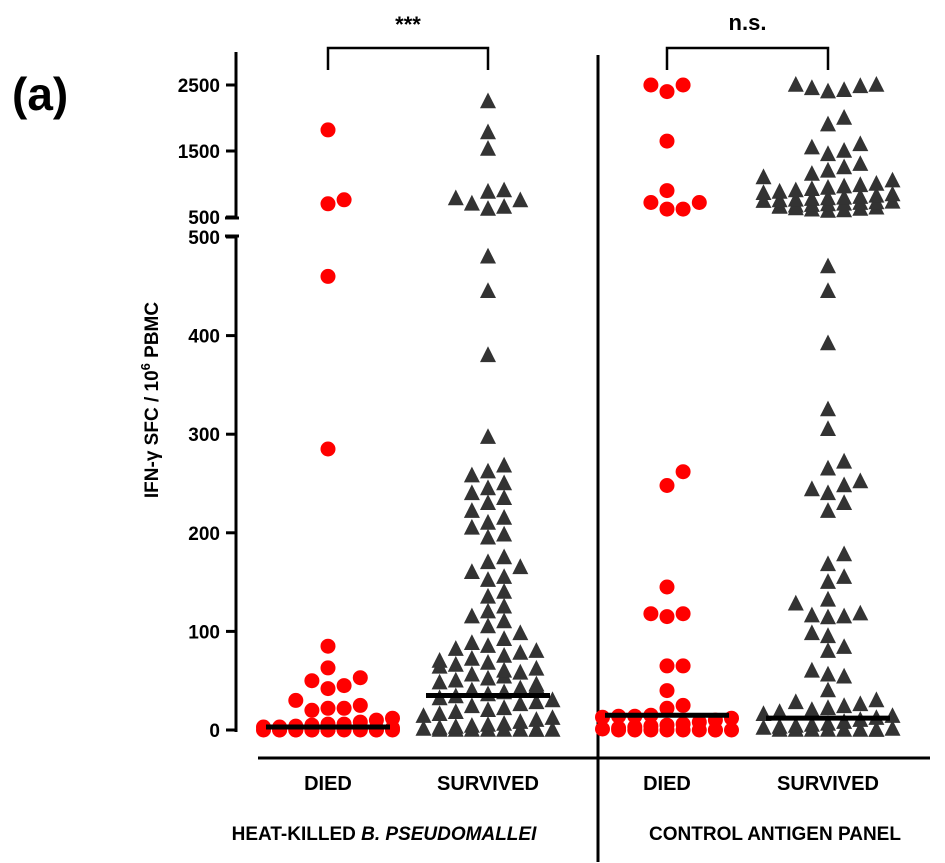 The height and width of the screenshot is (863, 945). Describe the element at coordinates (775, 834) in the screenshot. I see `panel-group-label: CONTROL ANTIGEN PANEL` at that location.